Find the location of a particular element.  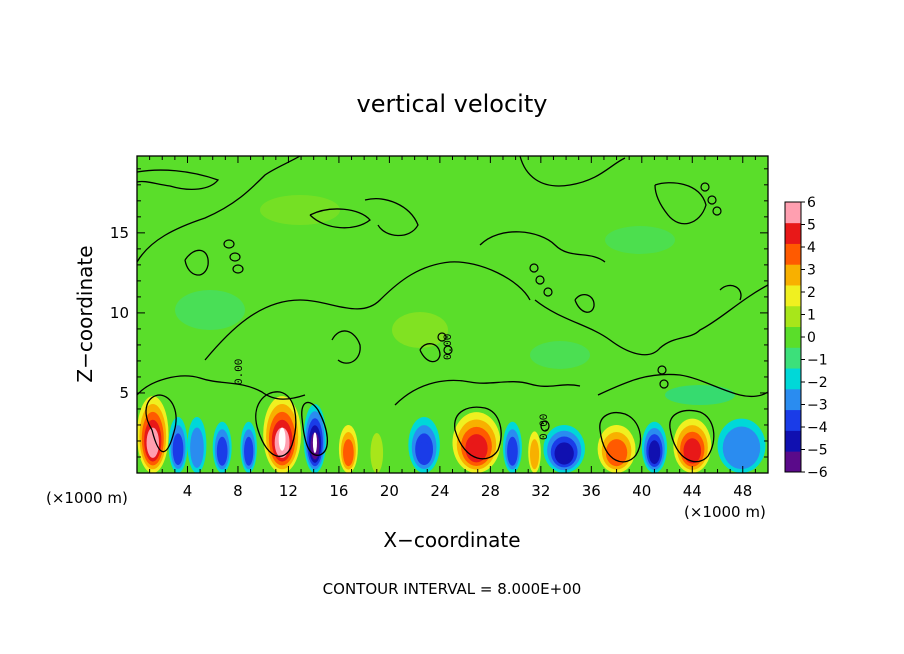

x-tick-label: 12 is located at coordinates (288, 491).